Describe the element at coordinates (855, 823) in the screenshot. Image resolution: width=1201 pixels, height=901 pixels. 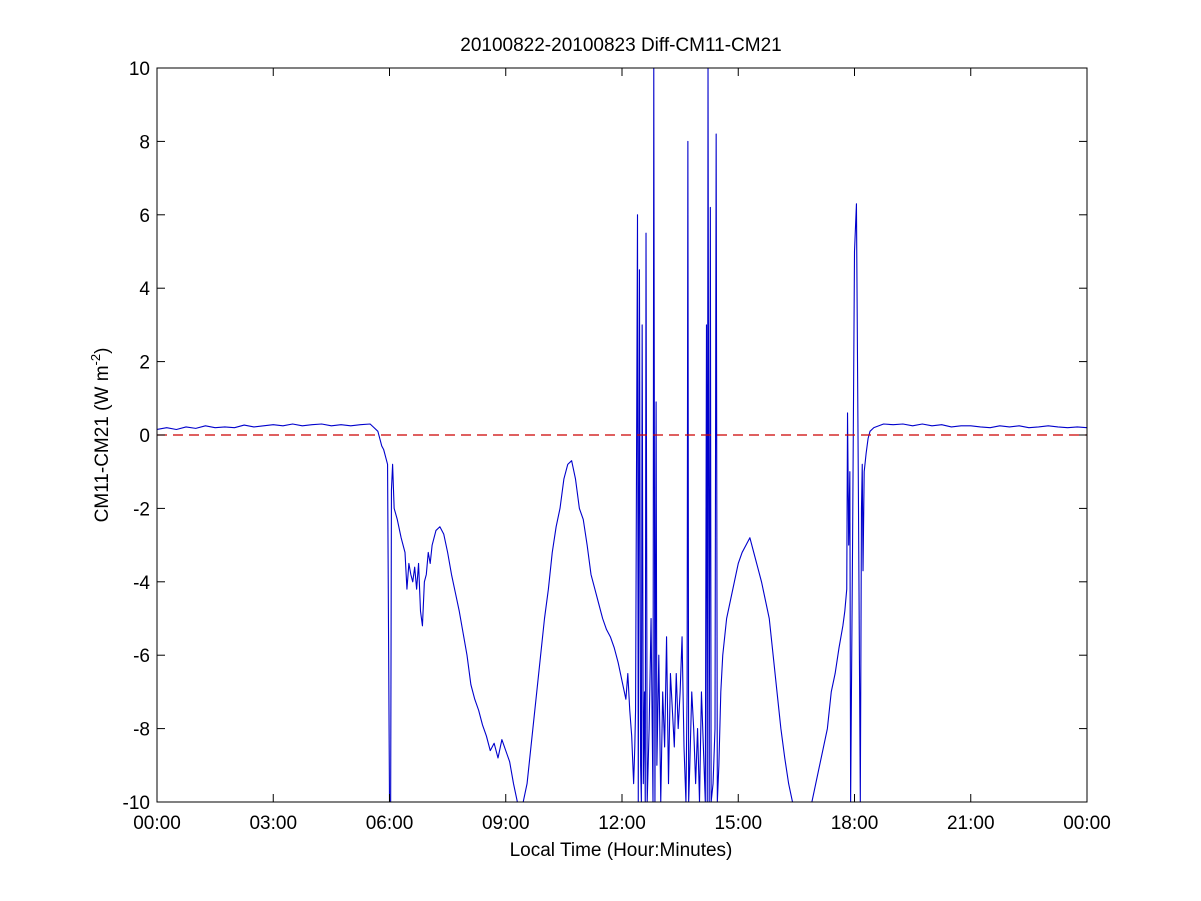
I see `x-tick-label: 18:00` at that location.